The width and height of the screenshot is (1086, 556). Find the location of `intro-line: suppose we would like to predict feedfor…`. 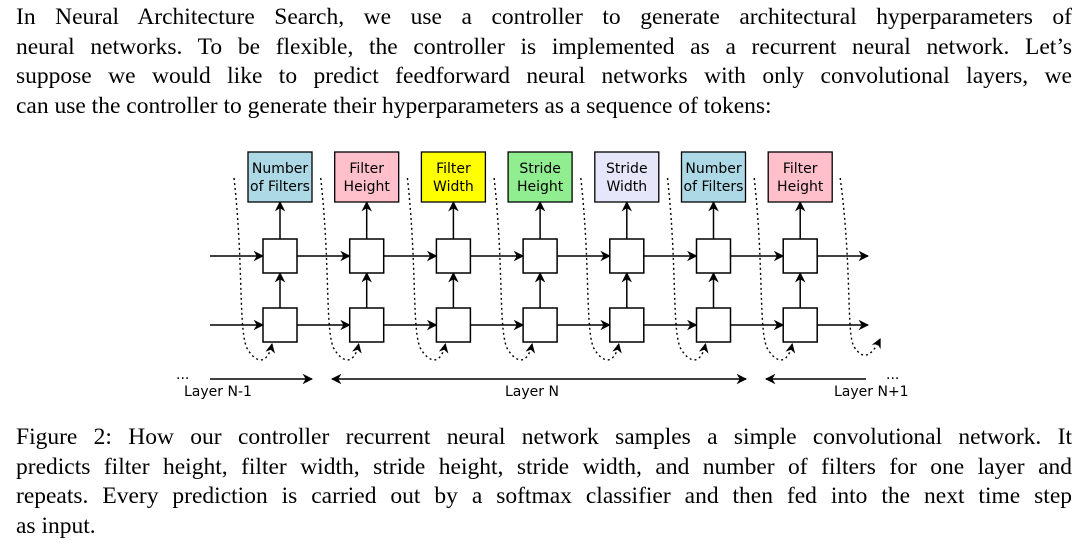

intro-line: suppose we would like to predict feedfor… is located at coordinates (544, 76).